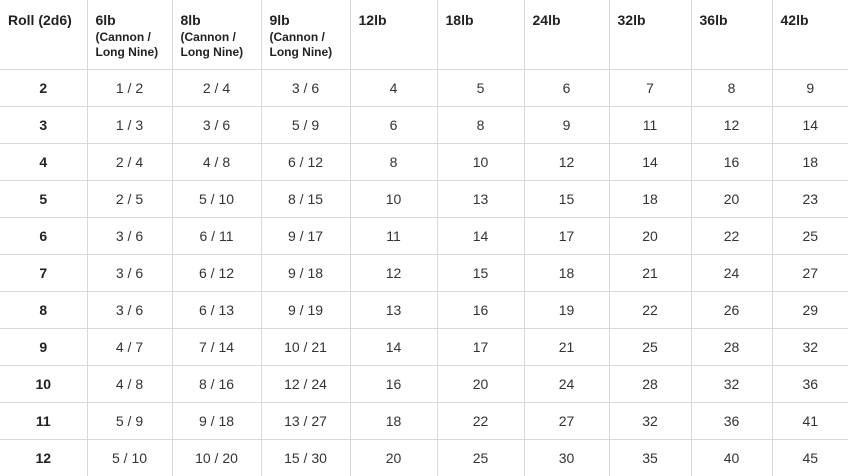  I want to click on column-header: 9lb(Cannon / Long Nine), so click(305, 34).